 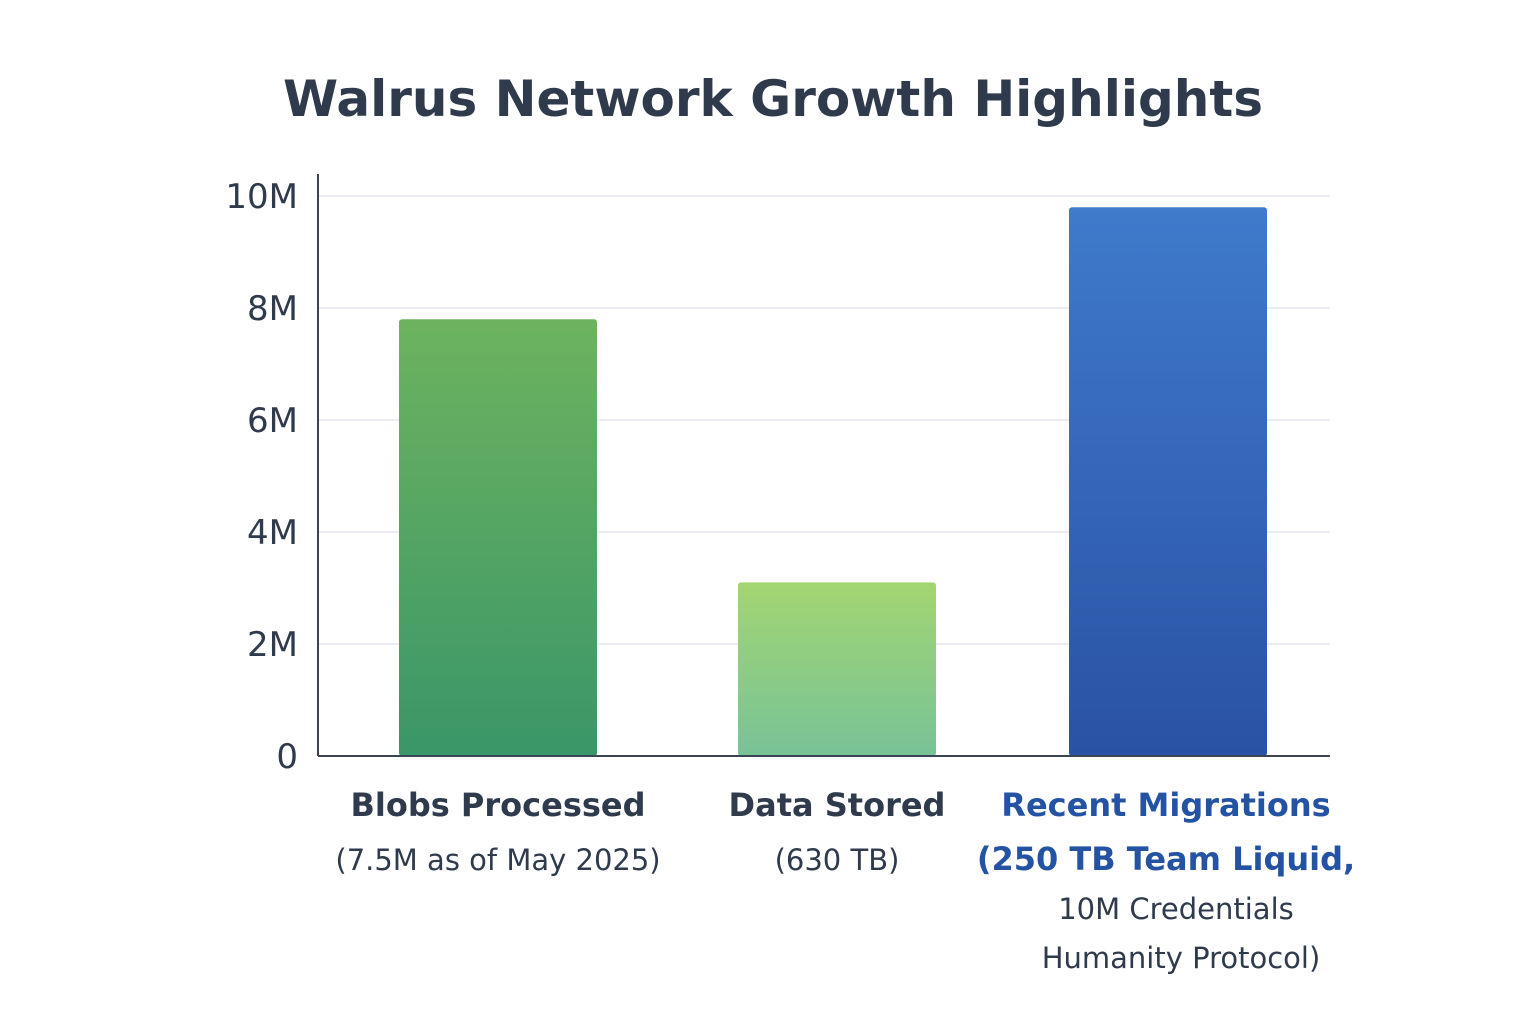 I want to click on x-tick-label: Data Stored, so click(x=837, y=805).